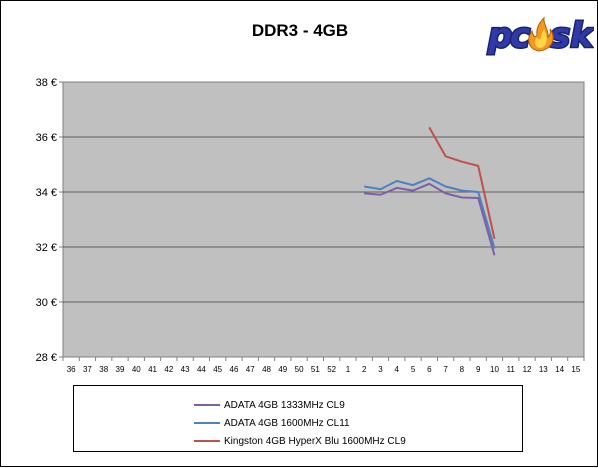  Describe the element at coordinates (494, 369) in the screenshot. I see `x-tick-label: 10` at that location.